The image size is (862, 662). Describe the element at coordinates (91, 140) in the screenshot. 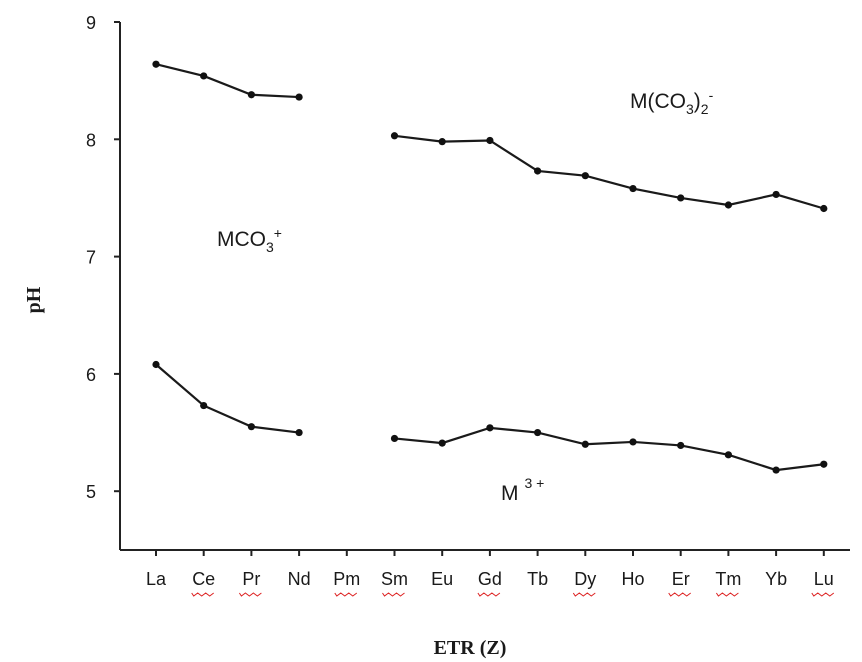

I see `y-tick-label: 8` at that location.